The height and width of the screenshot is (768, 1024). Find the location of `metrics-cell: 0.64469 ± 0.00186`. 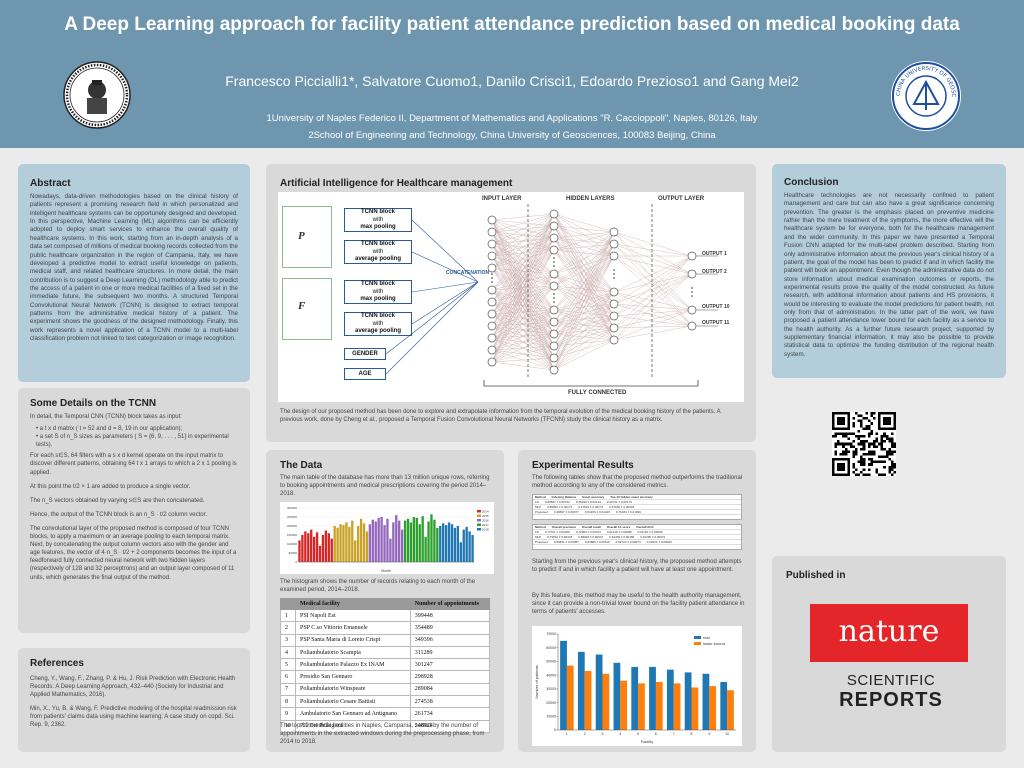

metrics-cell: 0.64469 ± 0.00186 is located at coordinates (622, 537).